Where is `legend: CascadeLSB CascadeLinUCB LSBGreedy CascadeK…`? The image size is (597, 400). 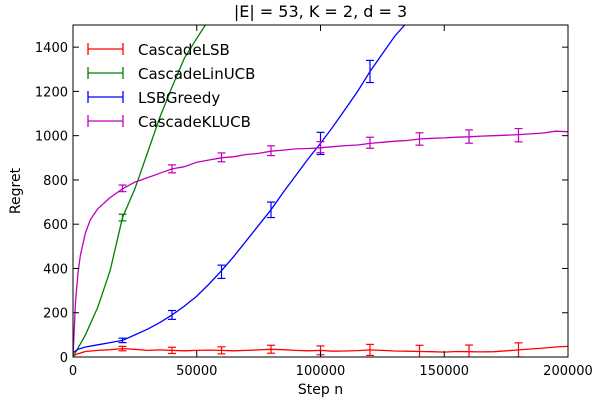 legend: CascadeLSB CascadeLinUCB LSBGreedy CascadeK… is located at coordinates (171, 86).